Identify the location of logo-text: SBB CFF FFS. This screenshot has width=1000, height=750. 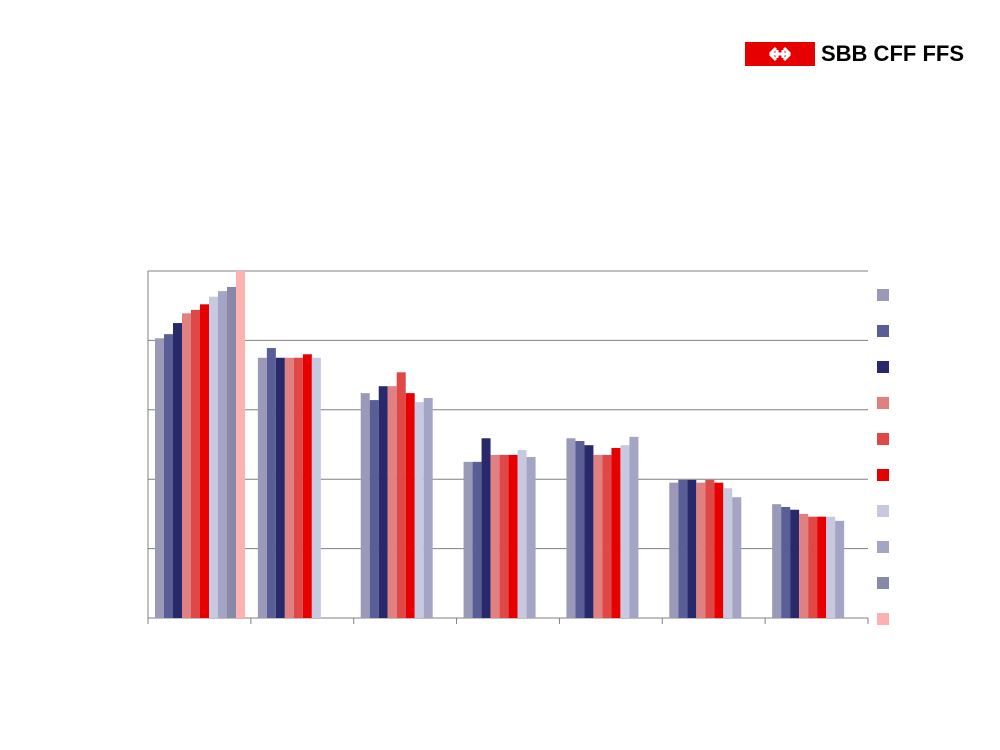
(892, 53).